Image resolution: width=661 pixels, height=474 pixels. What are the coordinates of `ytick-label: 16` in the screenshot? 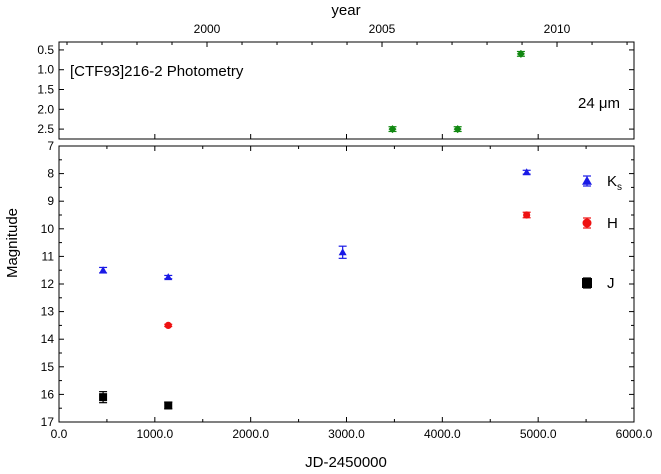 It's located at (48, 394).